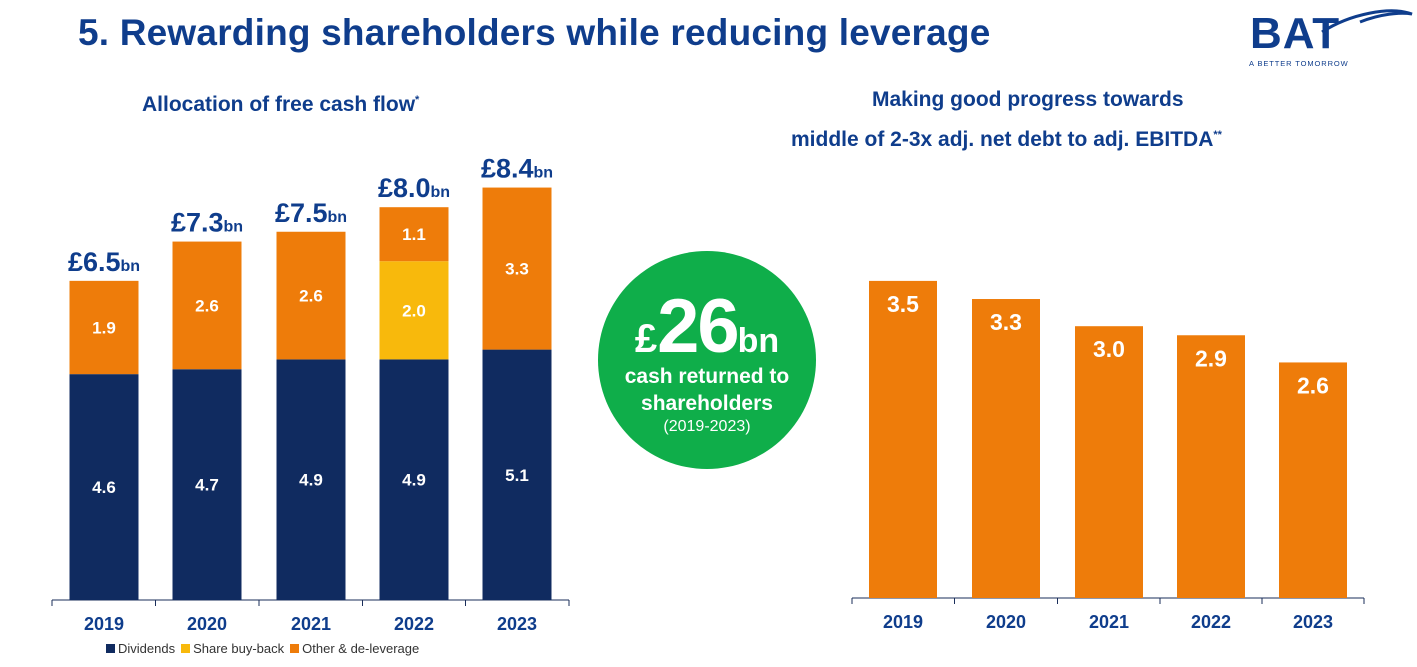  I want to click on logo-swoosh-icon, so click(1367, 21).